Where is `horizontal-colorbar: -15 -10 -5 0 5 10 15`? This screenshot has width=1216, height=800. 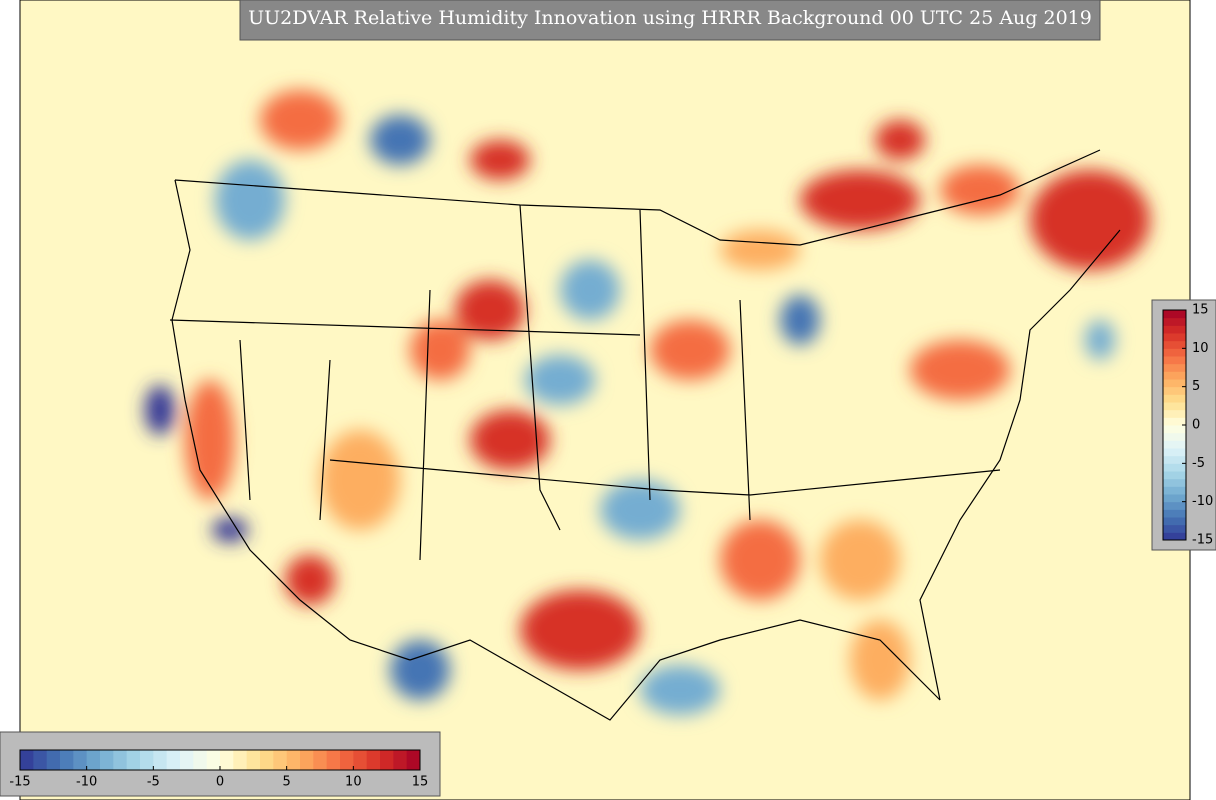
horizontal-colorbar: -15 -10 -5 0 5 10 15 is located at coordinates (220, 764).